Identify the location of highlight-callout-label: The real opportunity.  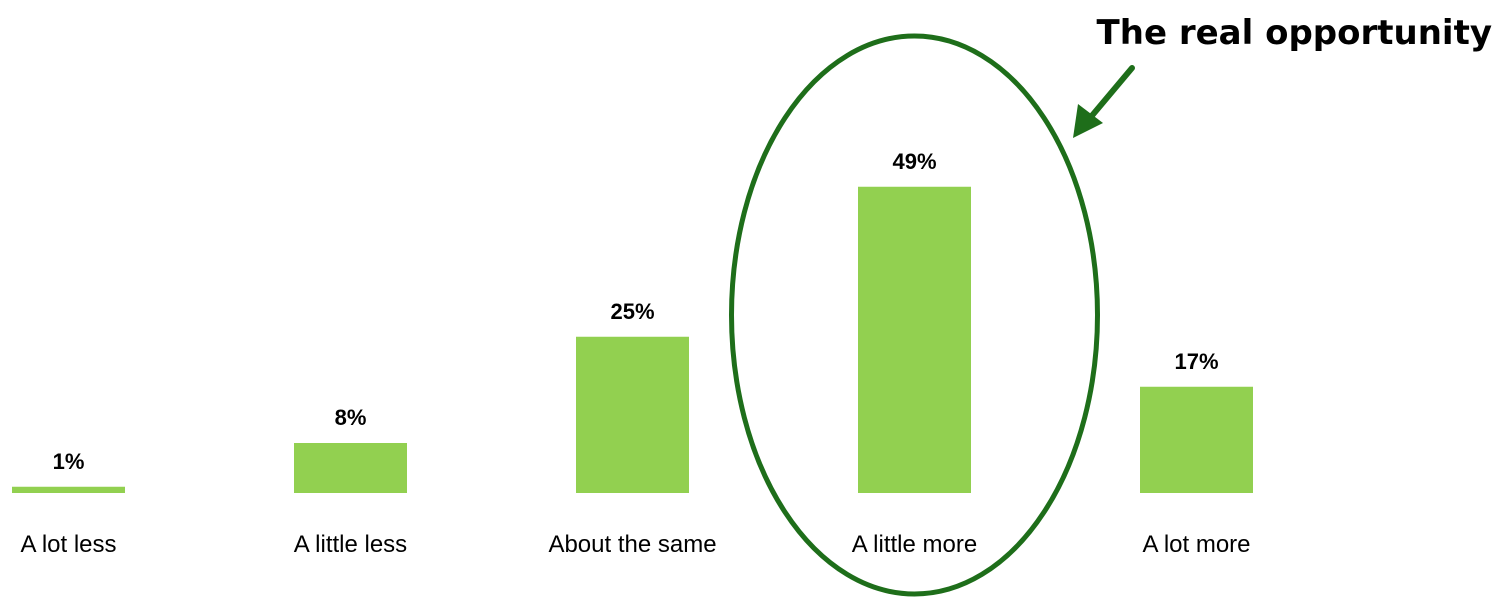
(1294, 33).